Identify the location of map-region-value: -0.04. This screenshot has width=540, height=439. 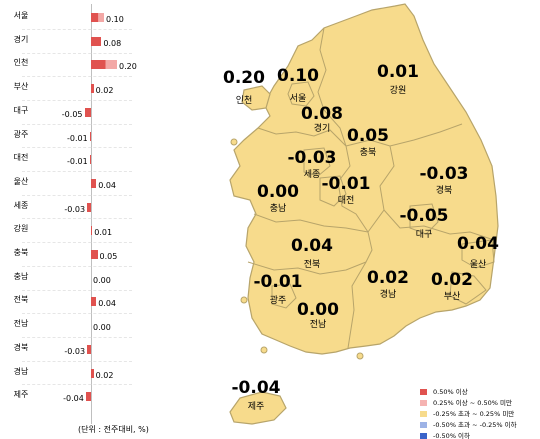
(256, 388).